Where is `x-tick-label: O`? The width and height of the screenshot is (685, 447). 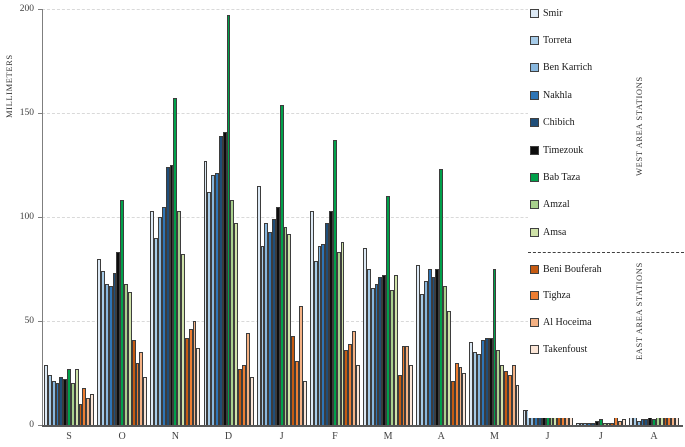 x-tick-label: O is located at coordinates (122, 436).